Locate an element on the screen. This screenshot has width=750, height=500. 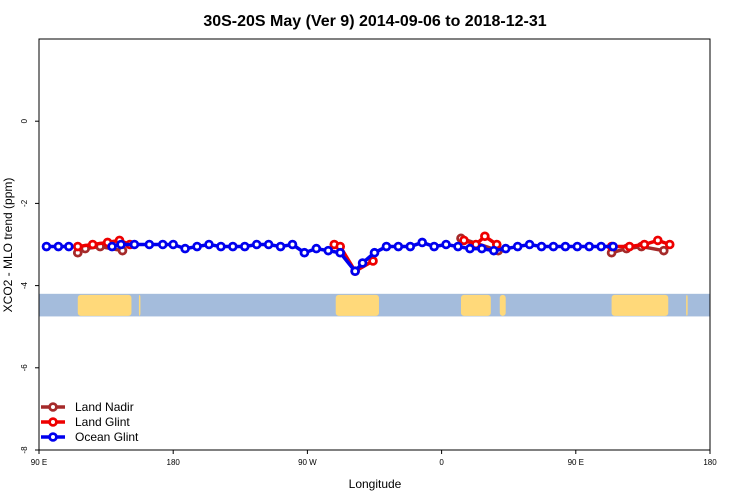
legend-label: Land Glint is located at coordinates (102, 422).